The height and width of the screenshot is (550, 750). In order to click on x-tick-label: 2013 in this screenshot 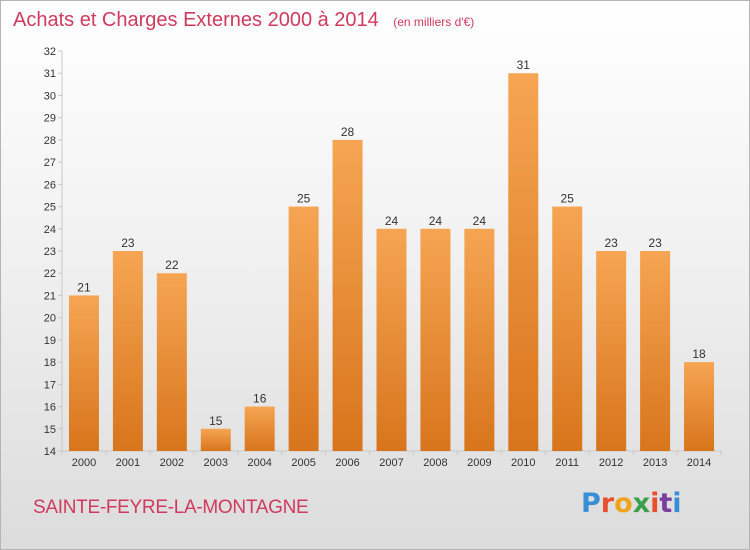, I will do `click(655, 463)`.